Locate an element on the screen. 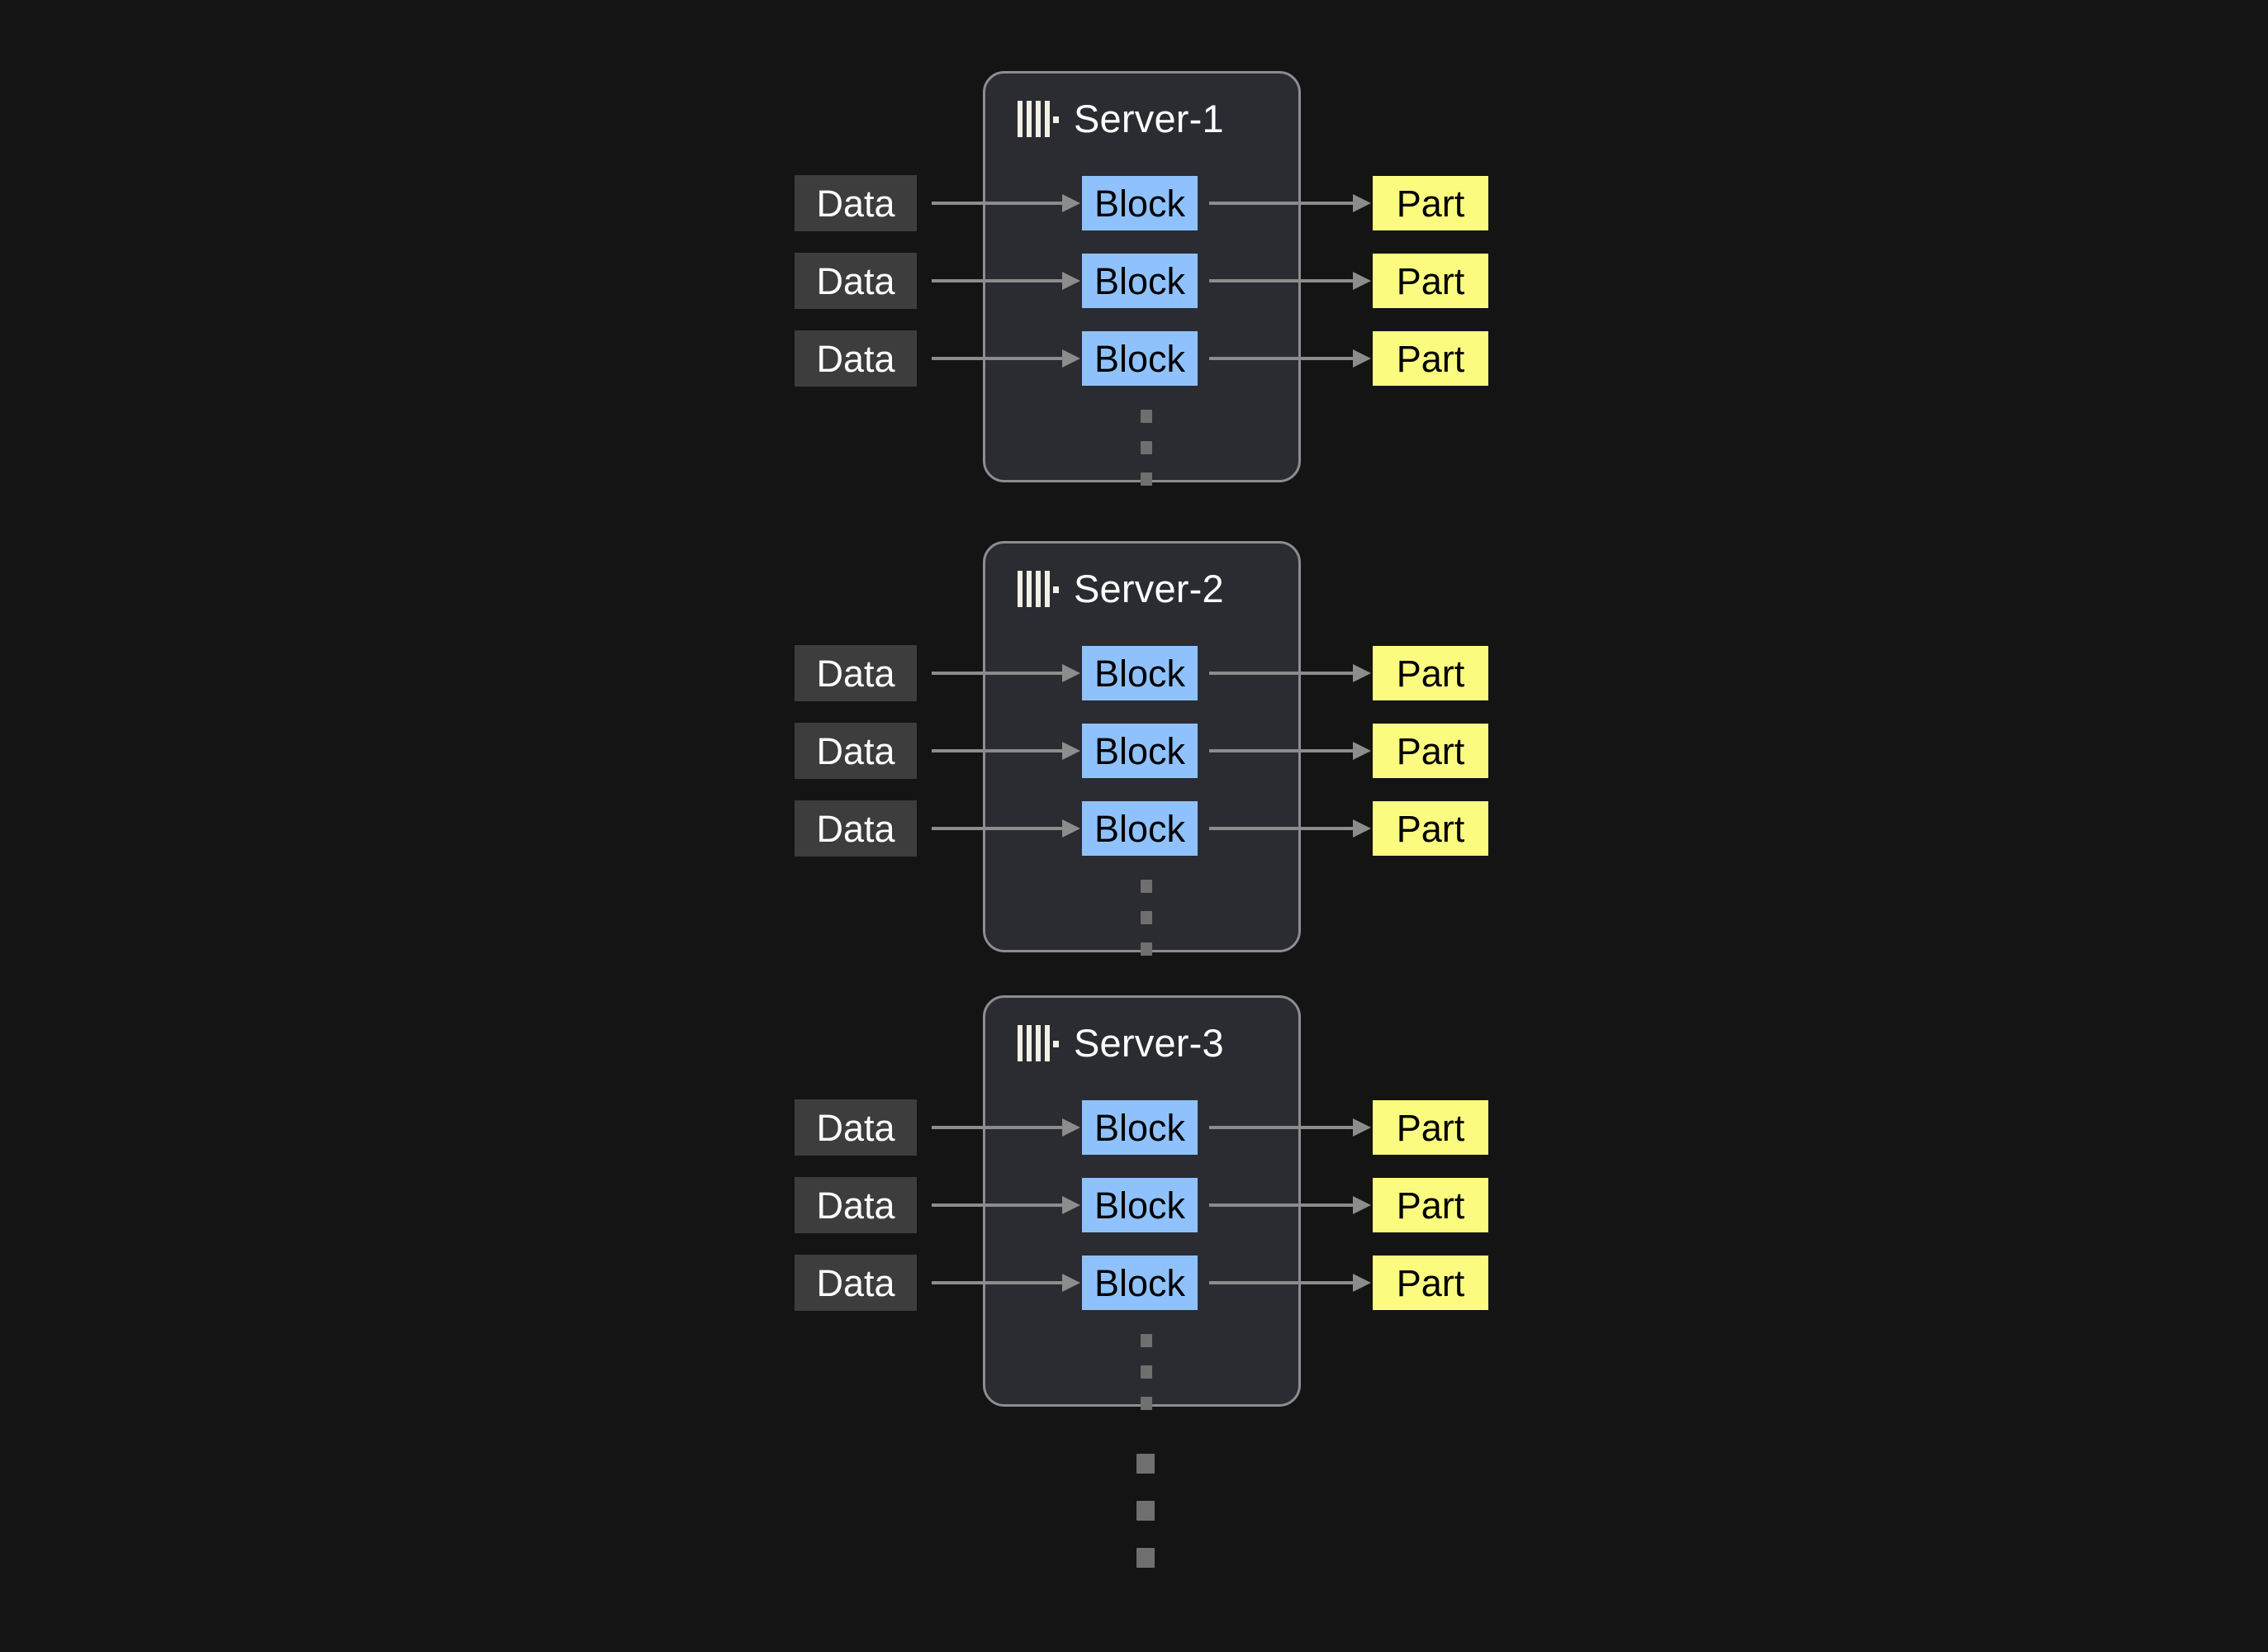 The image size is (2268, 1652). more-servers-ellipsis is located at coordinates (1145, 1511).